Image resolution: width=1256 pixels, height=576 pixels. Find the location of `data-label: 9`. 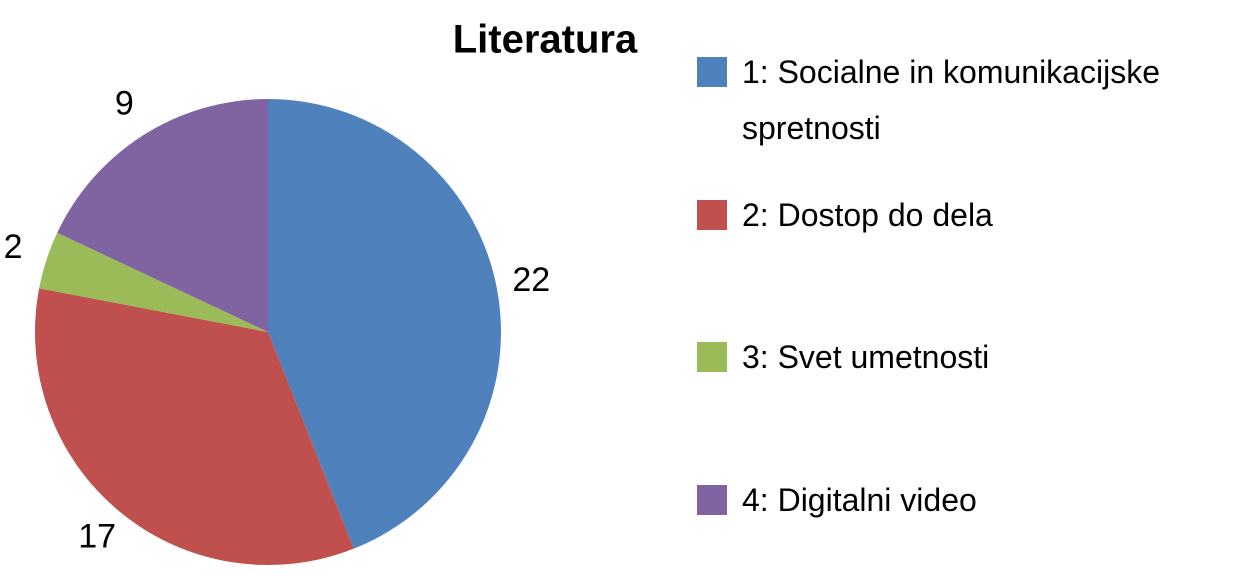

data-label: 9 is located at coordinates (124, 104).